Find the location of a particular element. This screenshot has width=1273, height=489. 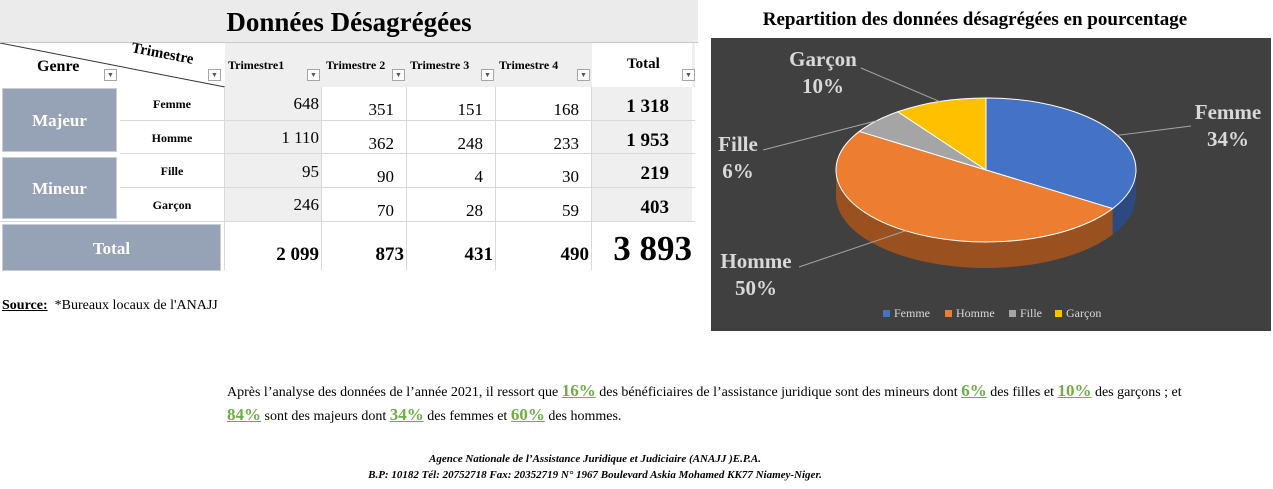

table-cell-total: 403 is located at coordinates (655, 207).